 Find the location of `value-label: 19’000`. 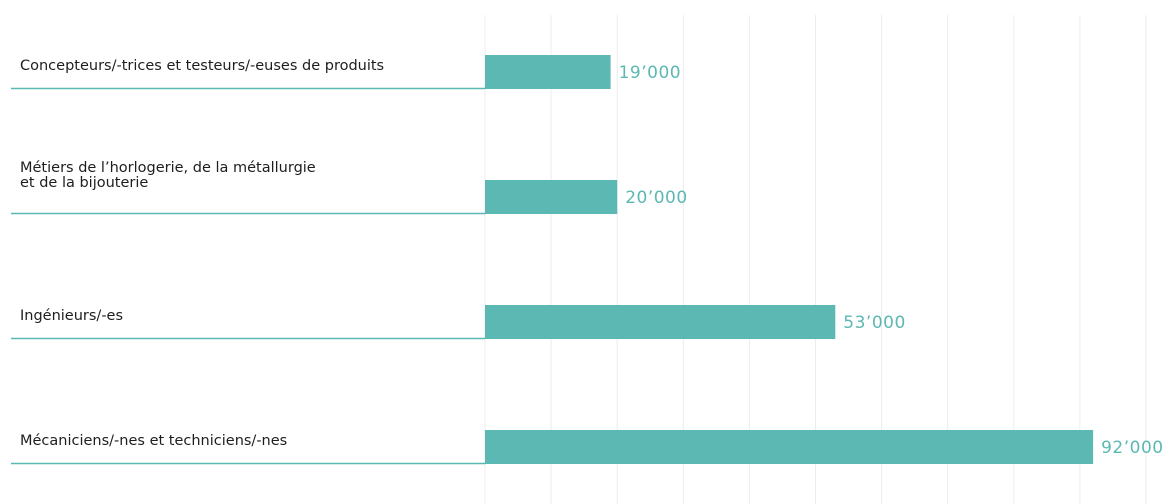

value-label: 19’000 is located at coordinates (650, 73).